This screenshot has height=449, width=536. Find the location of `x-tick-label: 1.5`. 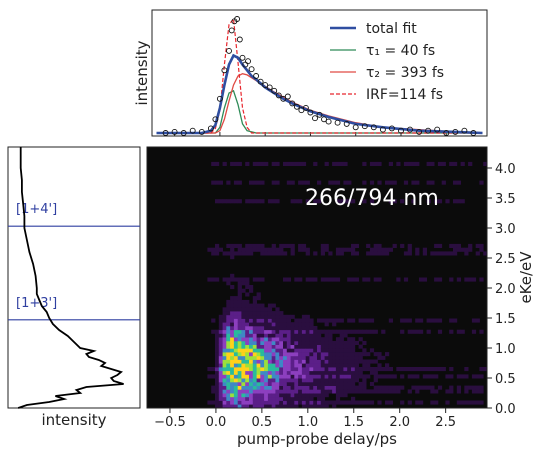

x-tick-label: 1.5 is located at coordinates (353, 422).